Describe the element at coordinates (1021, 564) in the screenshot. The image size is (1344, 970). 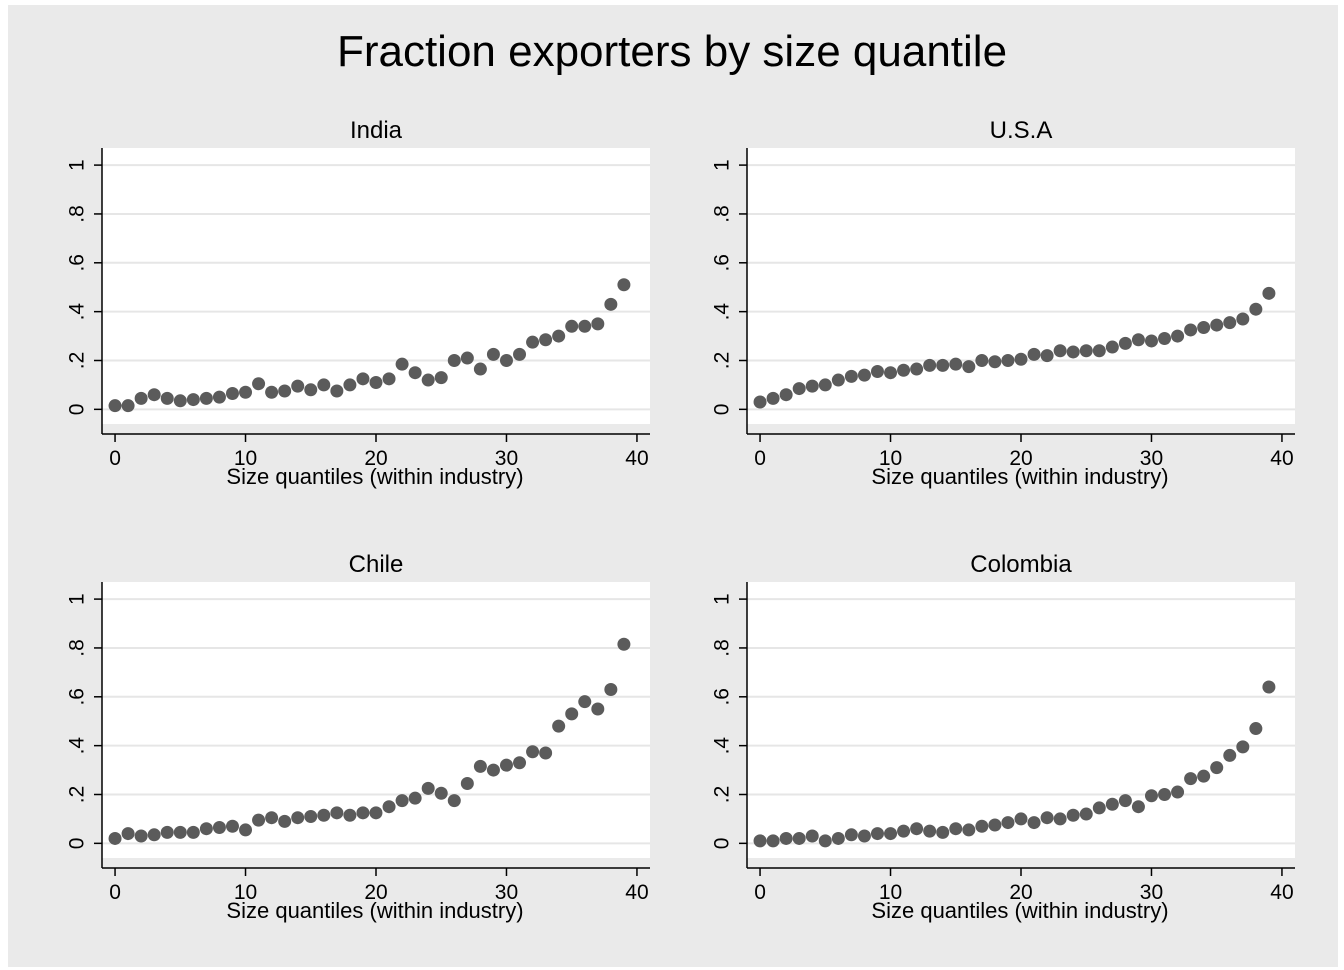
I see `subplot-title: Colombia` at that location.